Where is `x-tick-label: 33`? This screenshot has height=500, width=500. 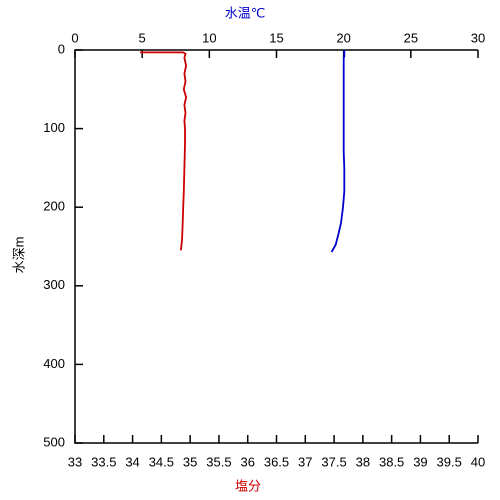
x-tick-label: 33 is located at coordinates (75, 461).